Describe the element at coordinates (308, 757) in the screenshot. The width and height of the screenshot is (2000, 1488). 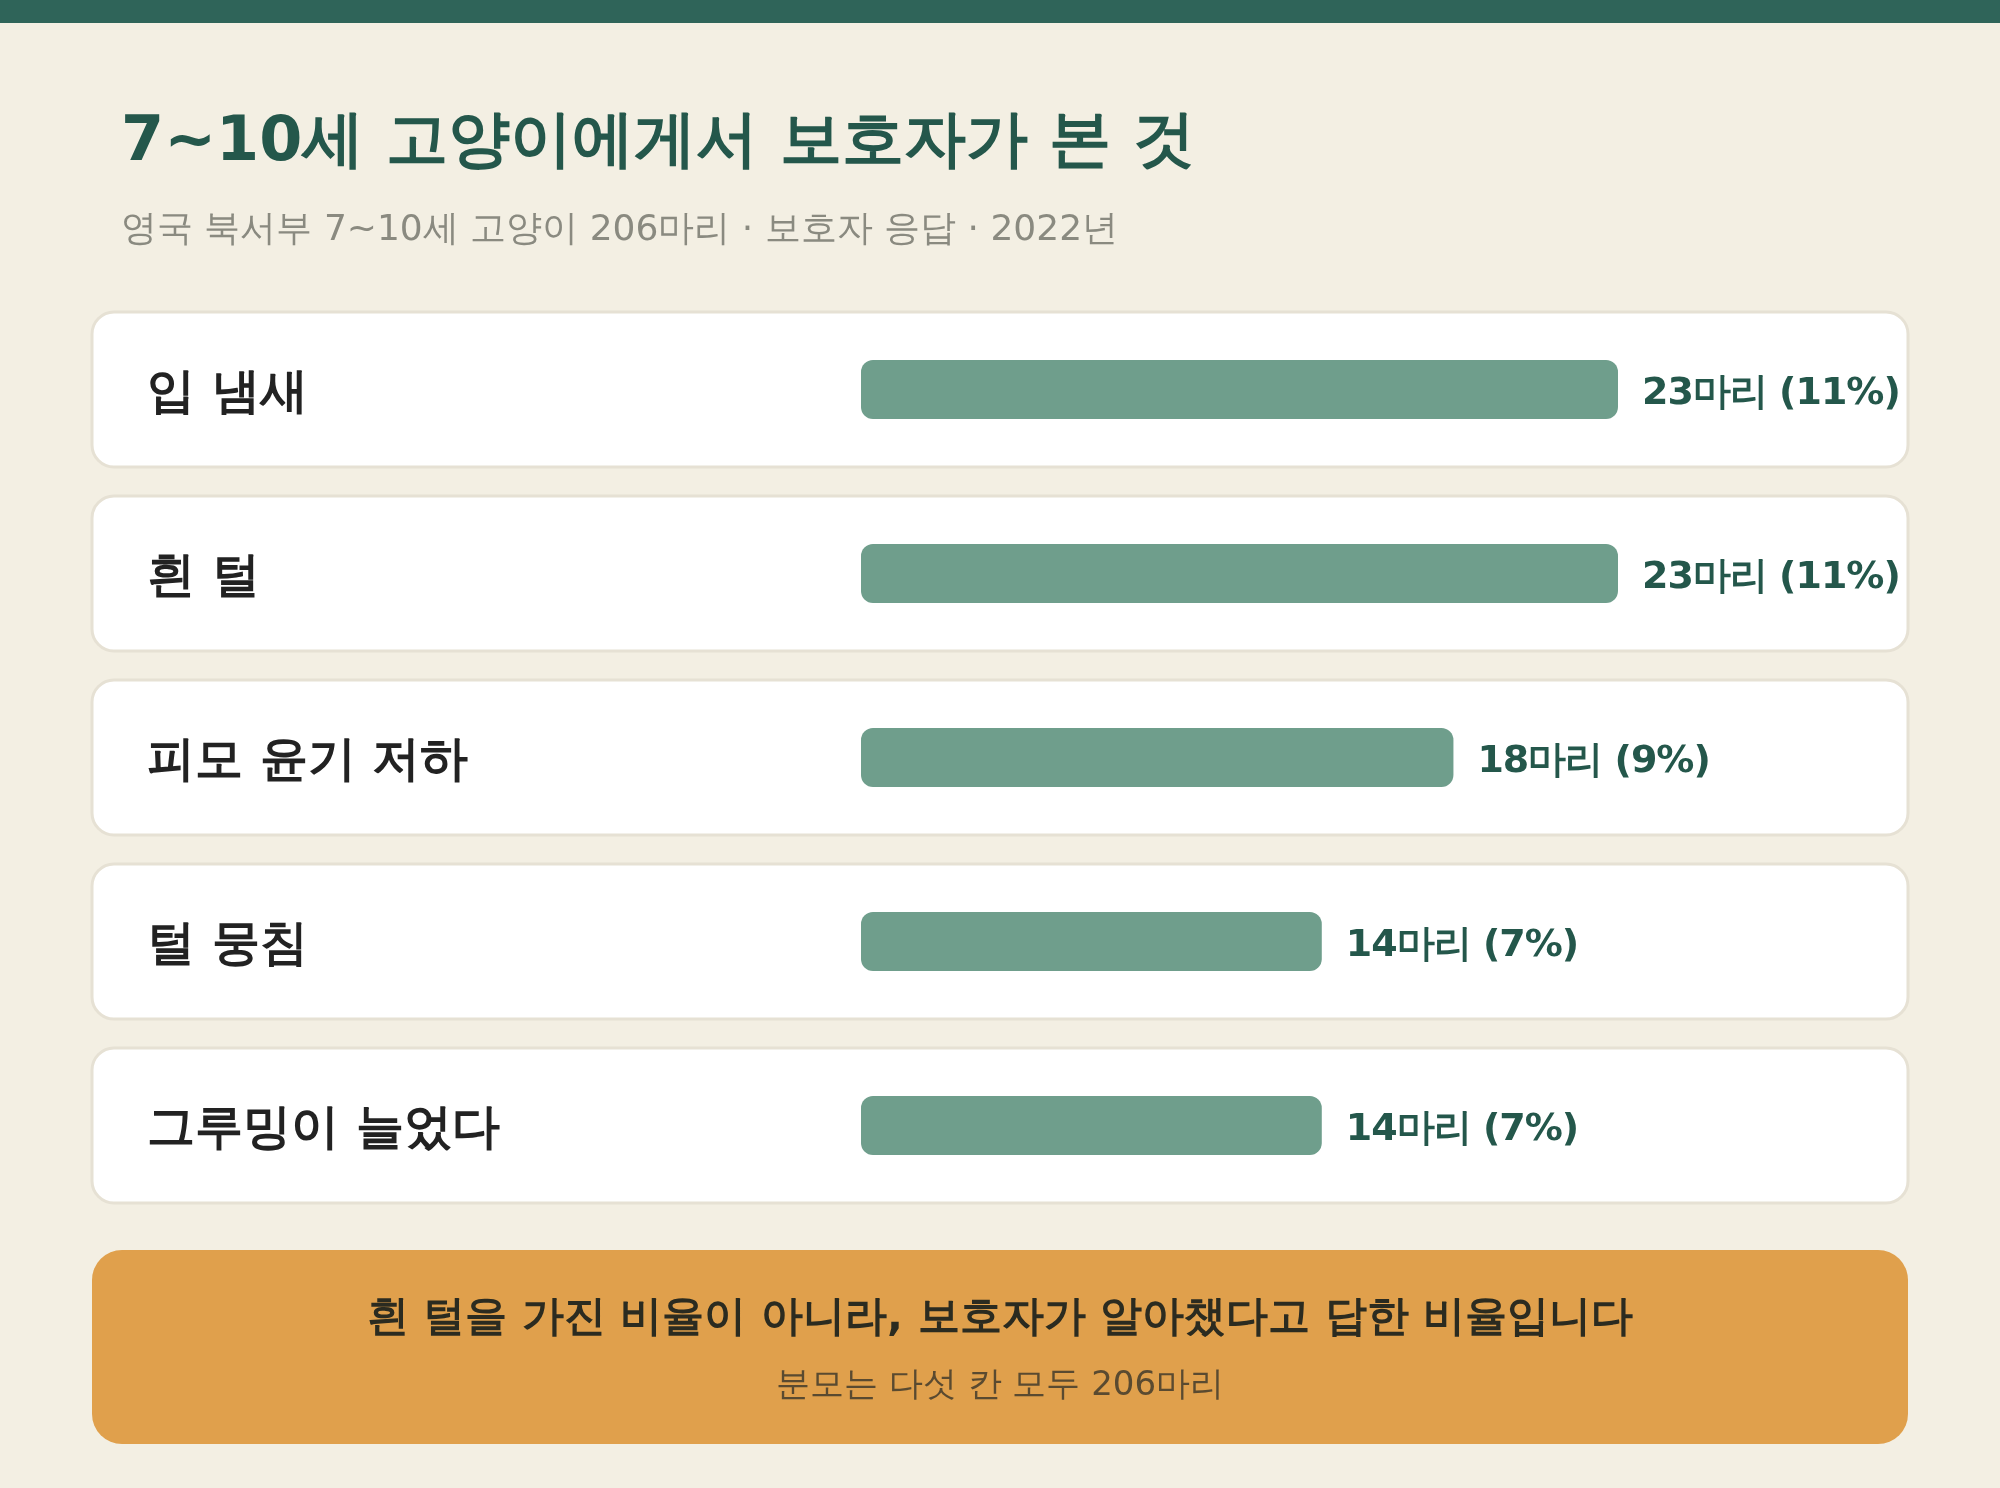
I see `y-tick-label: 피모 윤기 저하` at that location.